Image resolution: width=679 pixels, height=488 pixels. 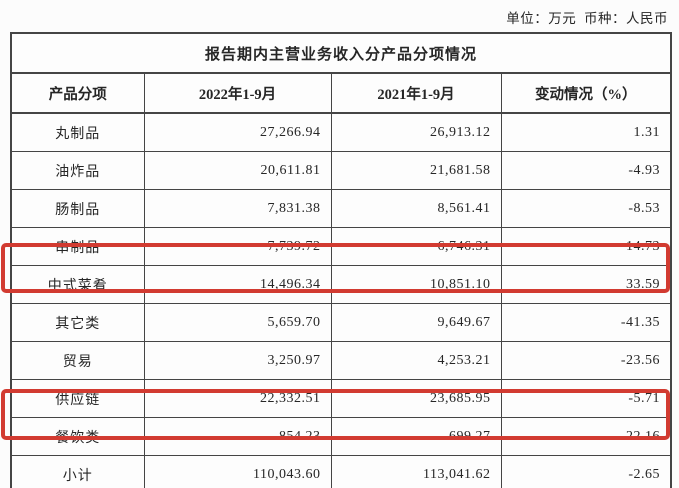 I want to click on table-row: 供应链 22,332.51 23,685.95 -5.71, so click(x=341, y=398).